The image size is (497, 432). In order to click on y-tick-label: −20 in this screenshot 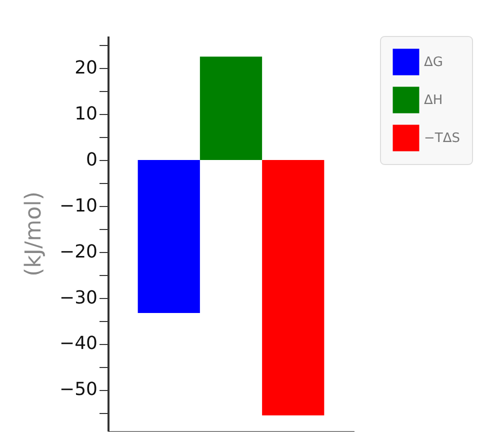, I will do `click(79, 251)`.